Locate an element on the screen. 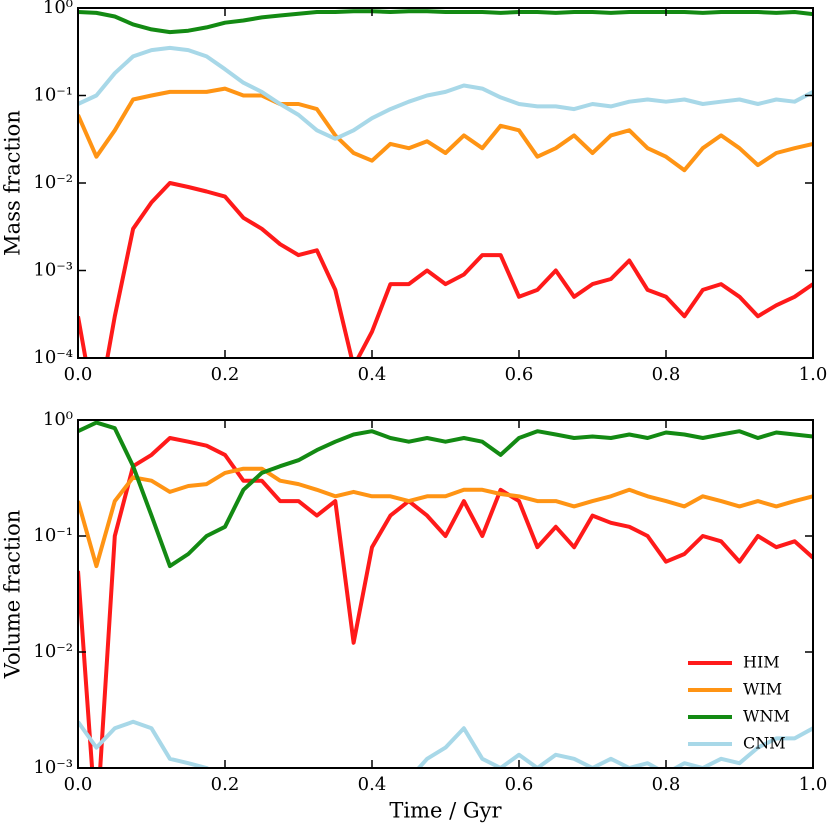  legend-label: CNM is located at coordinates (764, 743).